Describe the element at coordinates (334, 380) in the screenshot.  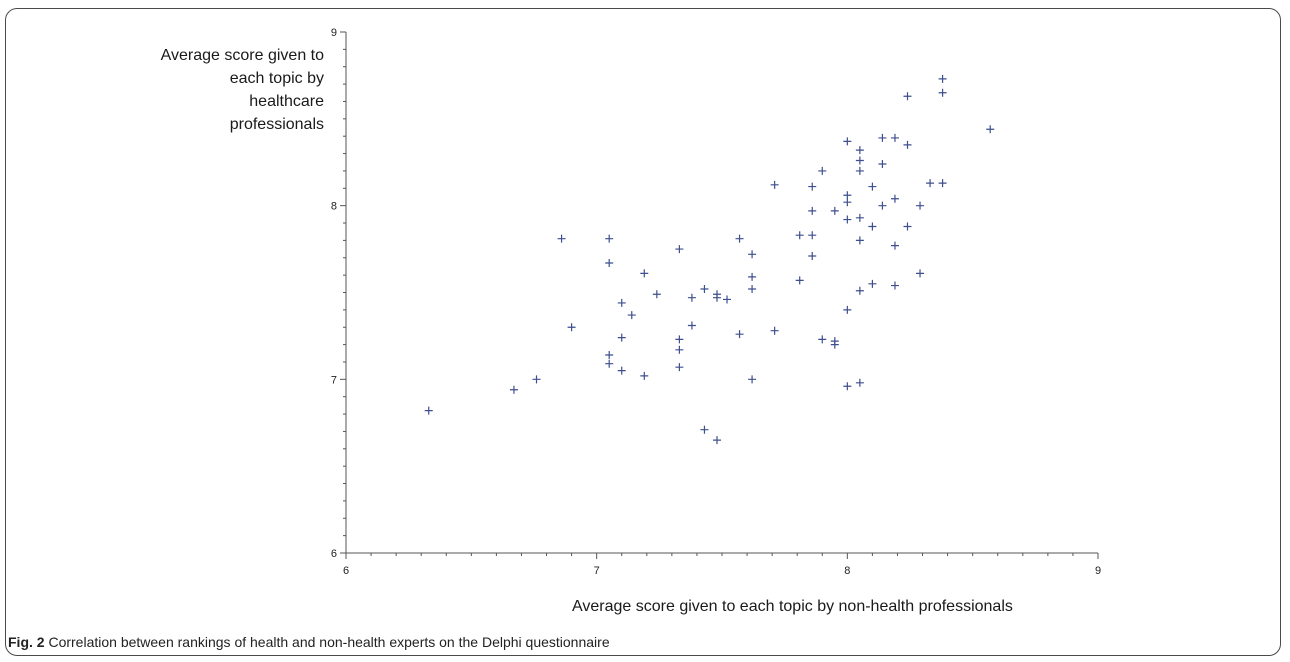
I see `y-tick-label: 7` at that location.